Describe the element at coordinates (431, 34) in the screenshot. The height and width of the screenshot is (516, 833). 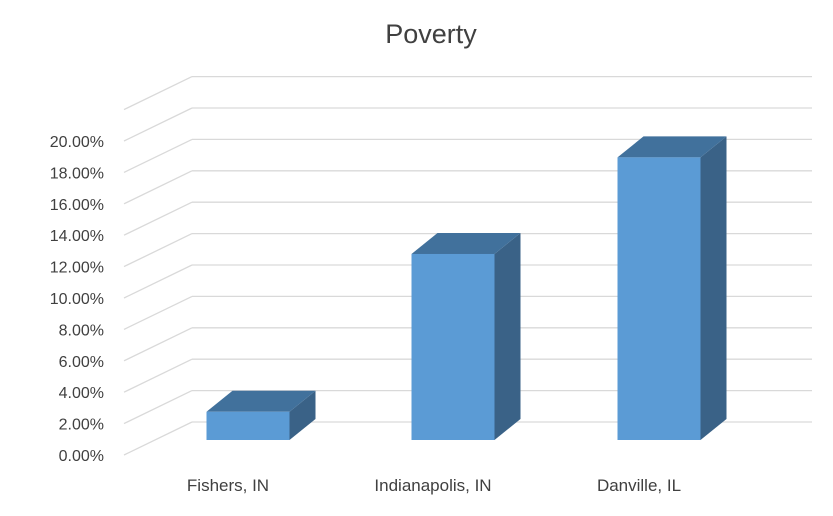
I see `chart-title: Poverty` at that location.